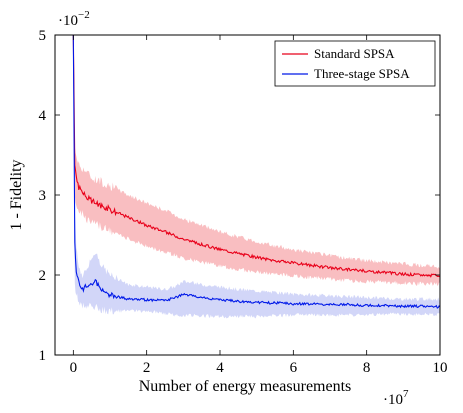 The image size is (463, 413). I want to click on x-tick-label: 6, so click(294, 368).